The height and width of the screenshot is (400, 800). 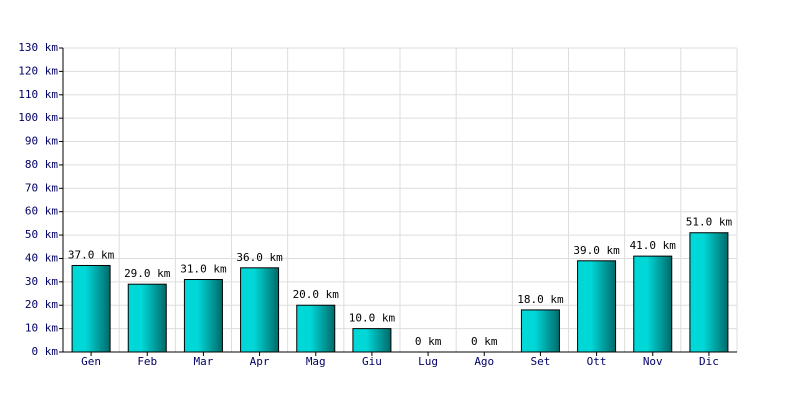 I want to click on x-tick-label: Apr, so click(x=260, y=361).